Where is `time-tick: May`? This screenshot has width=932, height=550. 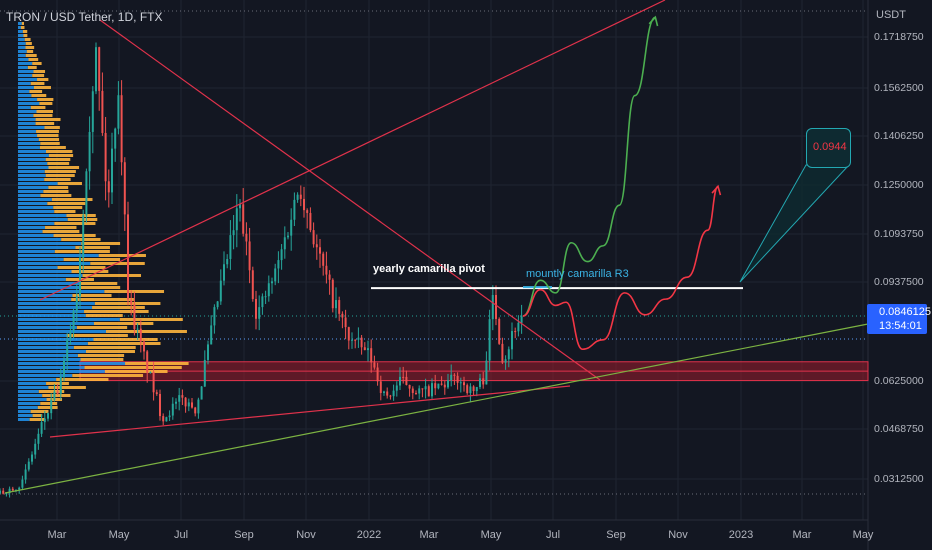
time-tick: May is located at coordinates (491, 535).